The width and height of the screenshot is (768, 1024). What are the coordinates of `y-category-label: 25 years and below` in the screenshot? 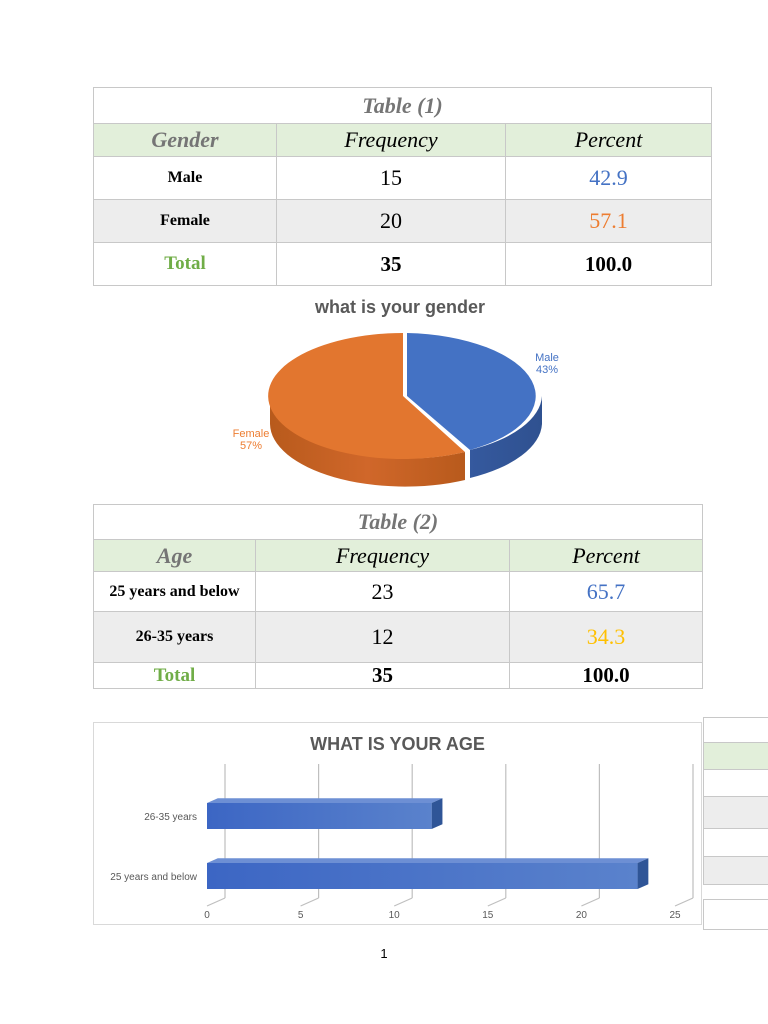 It's located at (154, 877).